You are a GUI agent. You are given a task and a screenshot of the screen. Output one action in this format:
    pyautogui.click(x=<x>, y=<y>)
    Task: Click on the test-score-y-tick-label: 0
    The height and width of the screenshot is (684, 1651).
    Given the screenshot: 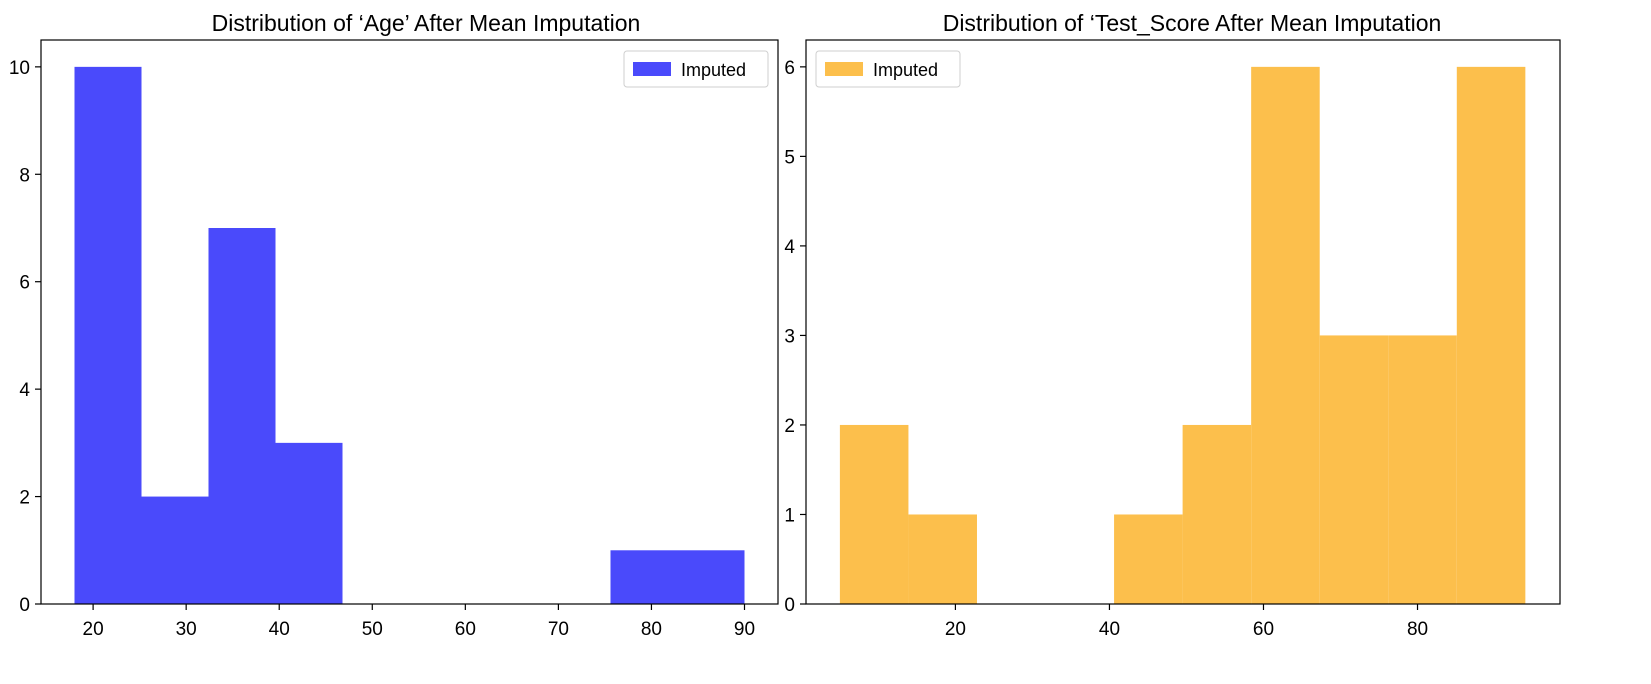 What is the action you would take?
    pyautogui.click(x=789, y=605)
    